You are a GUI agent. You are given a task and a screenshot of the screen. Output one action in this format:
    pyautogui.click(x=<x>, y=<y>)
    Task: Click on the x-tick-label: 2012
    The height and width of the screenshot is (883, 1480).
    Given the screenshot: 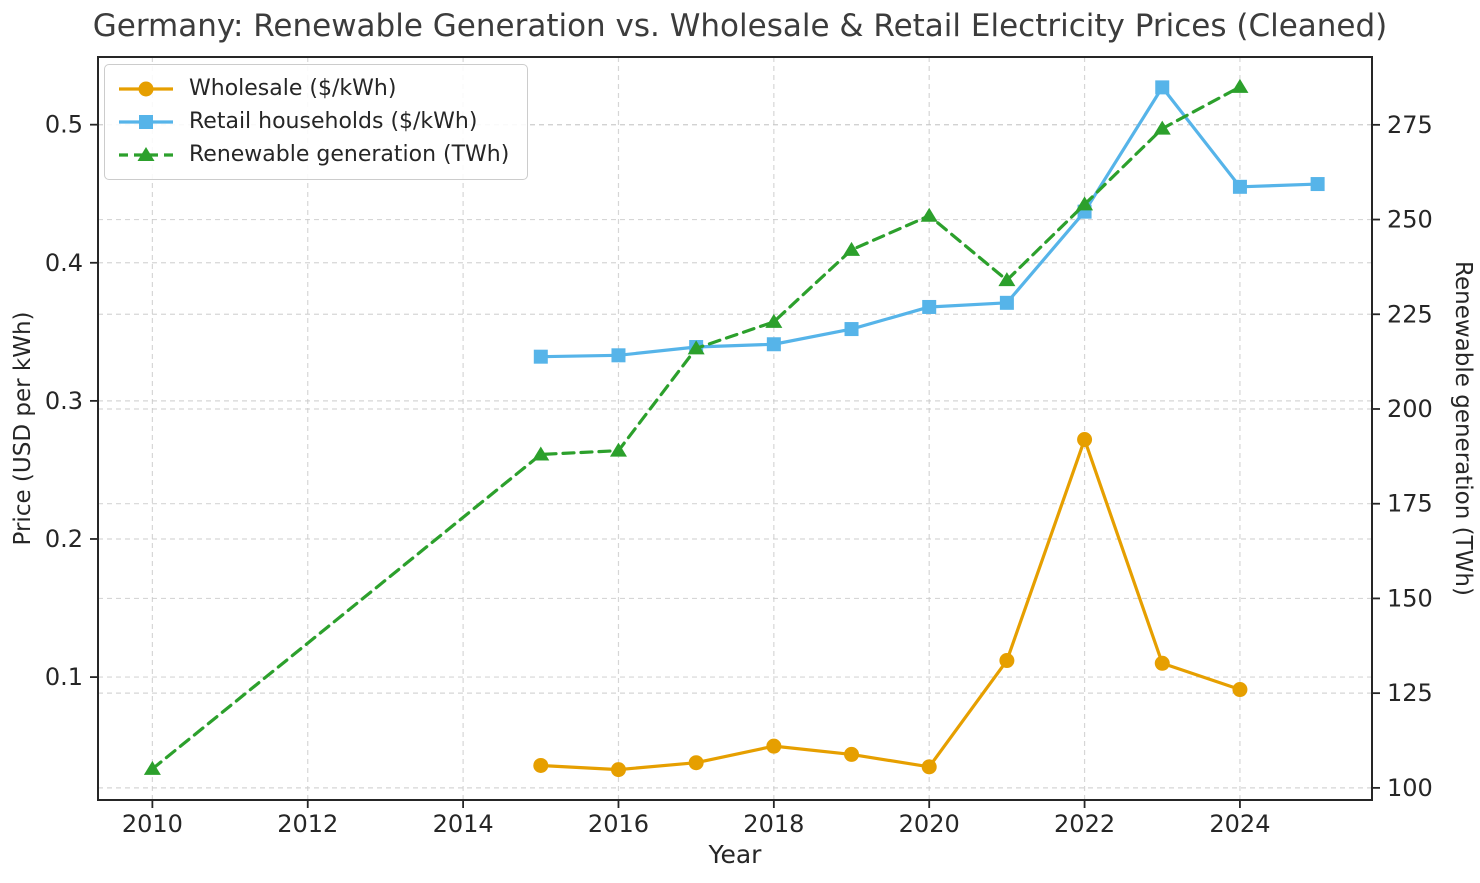 What is the action you would take?
    pyautogui.click(x=307, y=824)
    